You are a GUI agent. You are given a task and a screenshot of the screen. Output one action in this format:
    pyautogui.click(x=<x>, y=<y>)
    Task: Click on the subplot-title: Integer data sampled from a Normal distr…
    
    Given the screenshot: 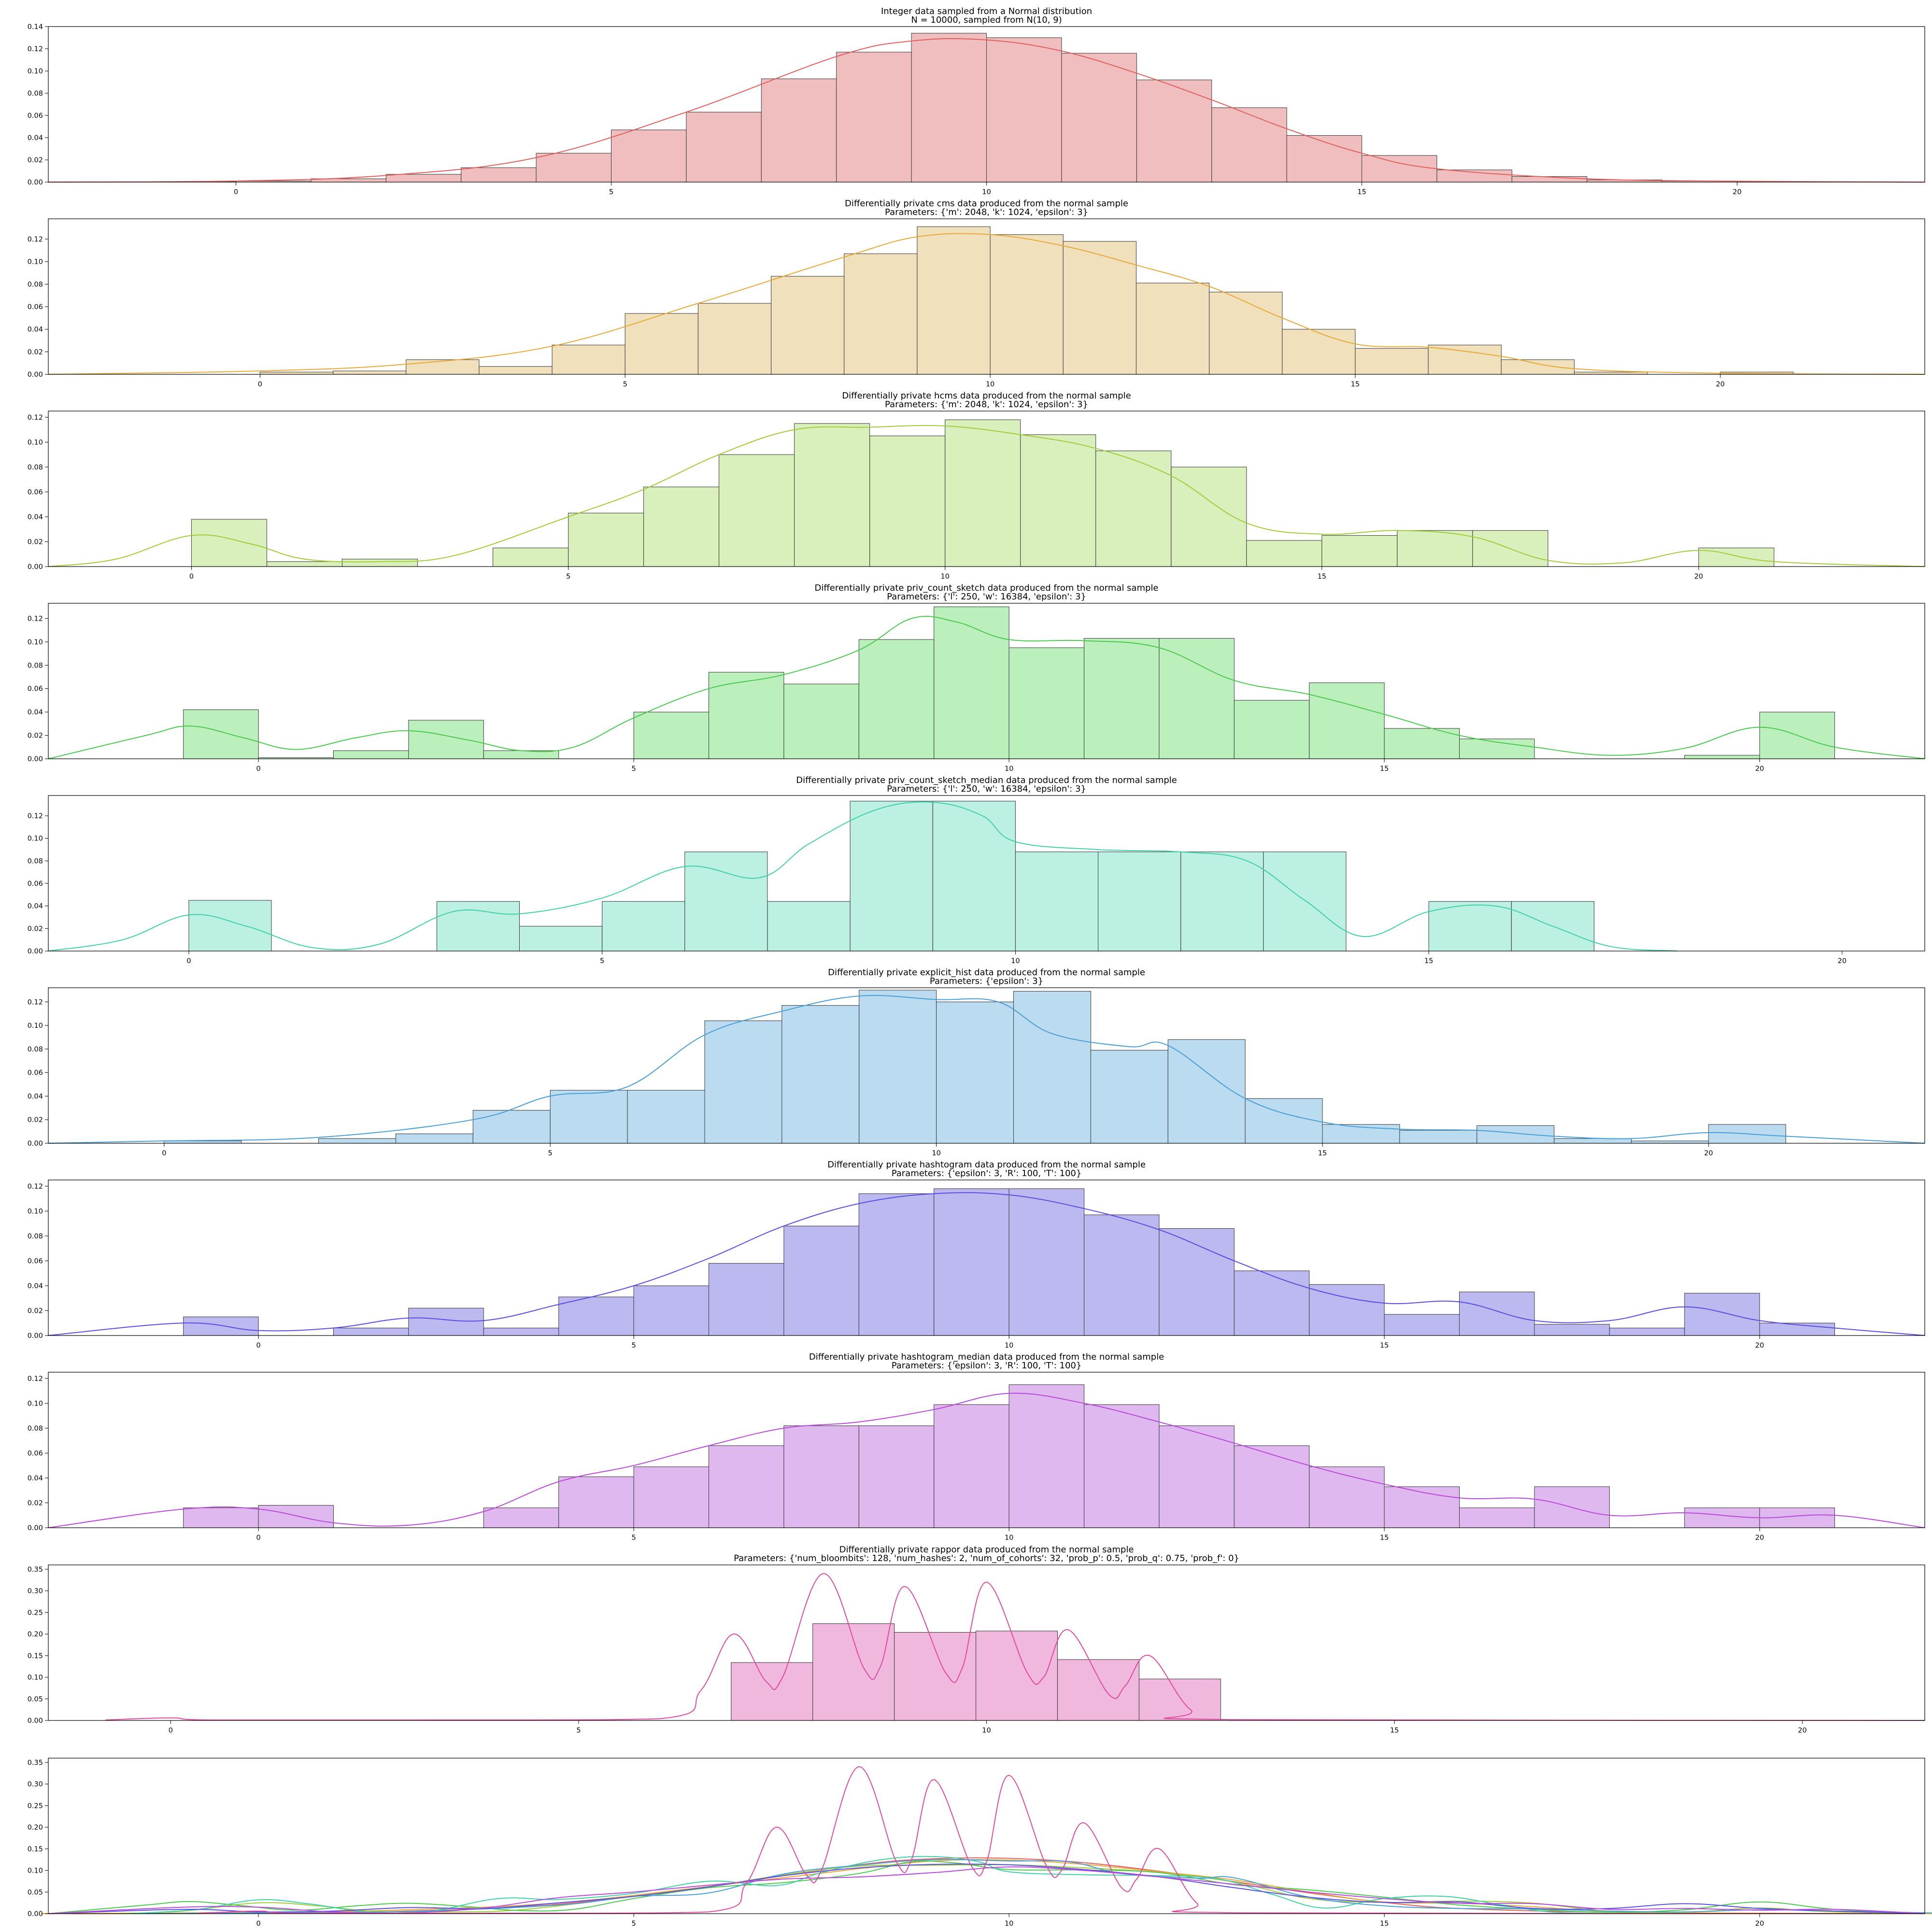 What is the action you would take?
    pyautogui.click(x=986, y=11)
    